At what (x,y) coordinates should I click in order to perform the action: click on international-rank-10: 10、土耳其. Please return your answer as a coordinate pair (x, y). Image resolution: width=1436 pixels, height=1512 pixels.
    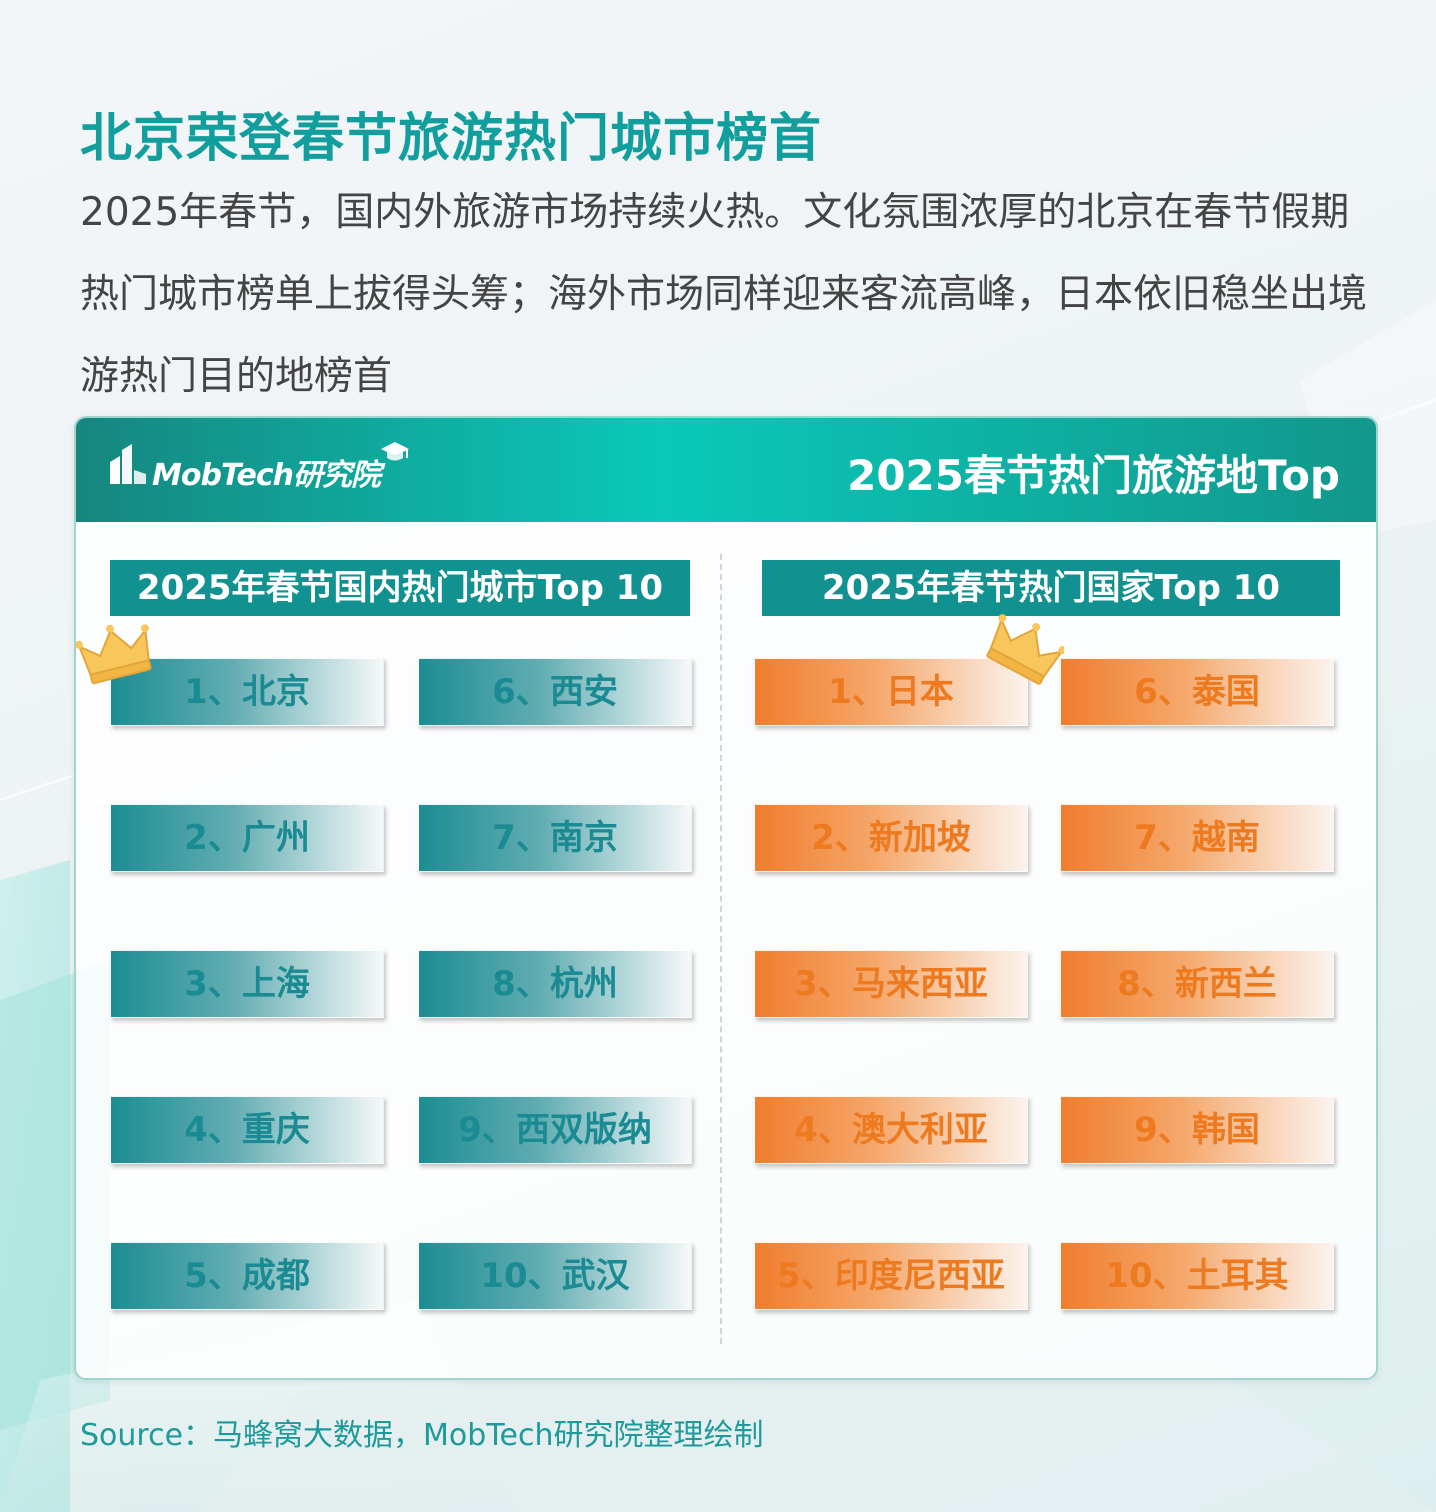
    Looking at the image, I should click on (1197, 1276).